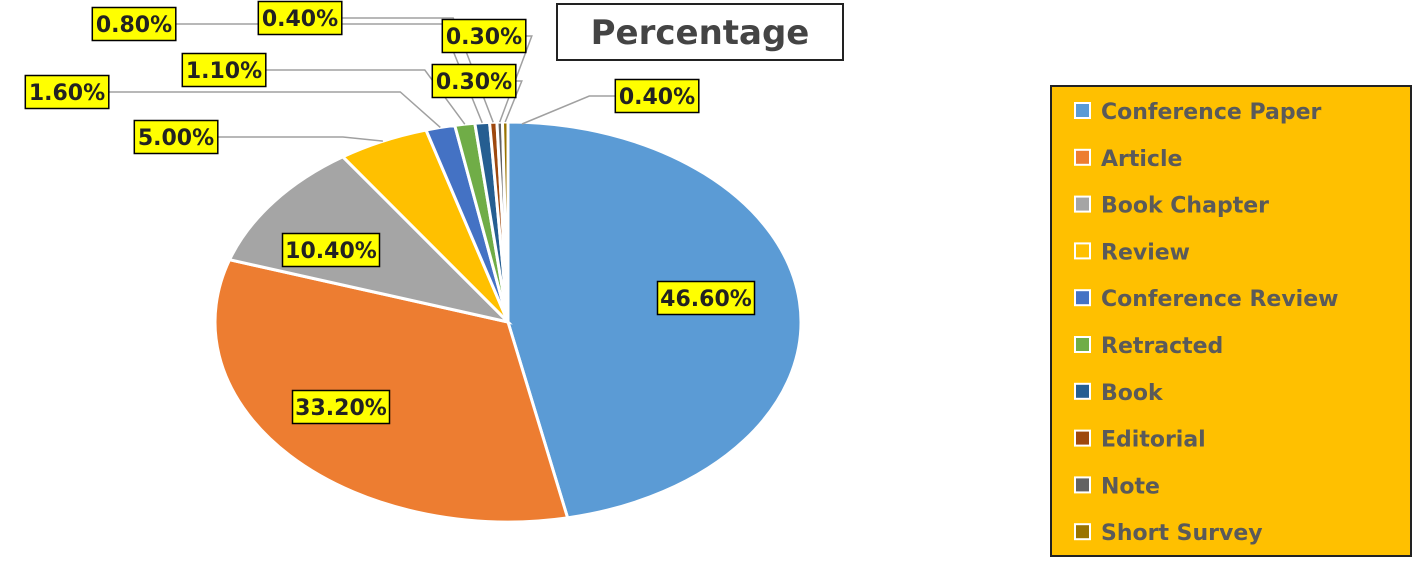  Describe the element at coordinates (391, 390) in the screenshot. I see `pie-slice-article` at that location.